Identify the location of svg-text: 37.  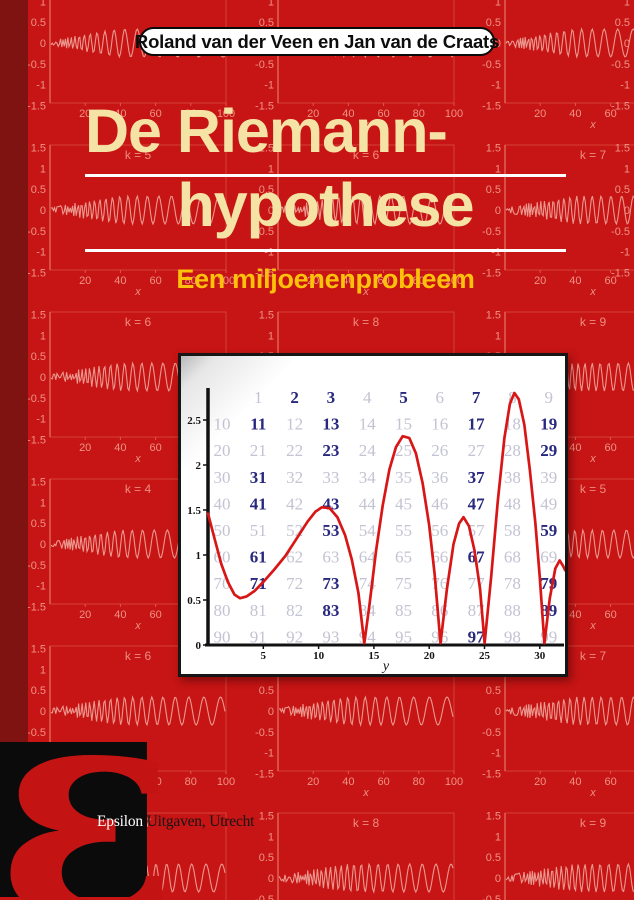
(477, 477).